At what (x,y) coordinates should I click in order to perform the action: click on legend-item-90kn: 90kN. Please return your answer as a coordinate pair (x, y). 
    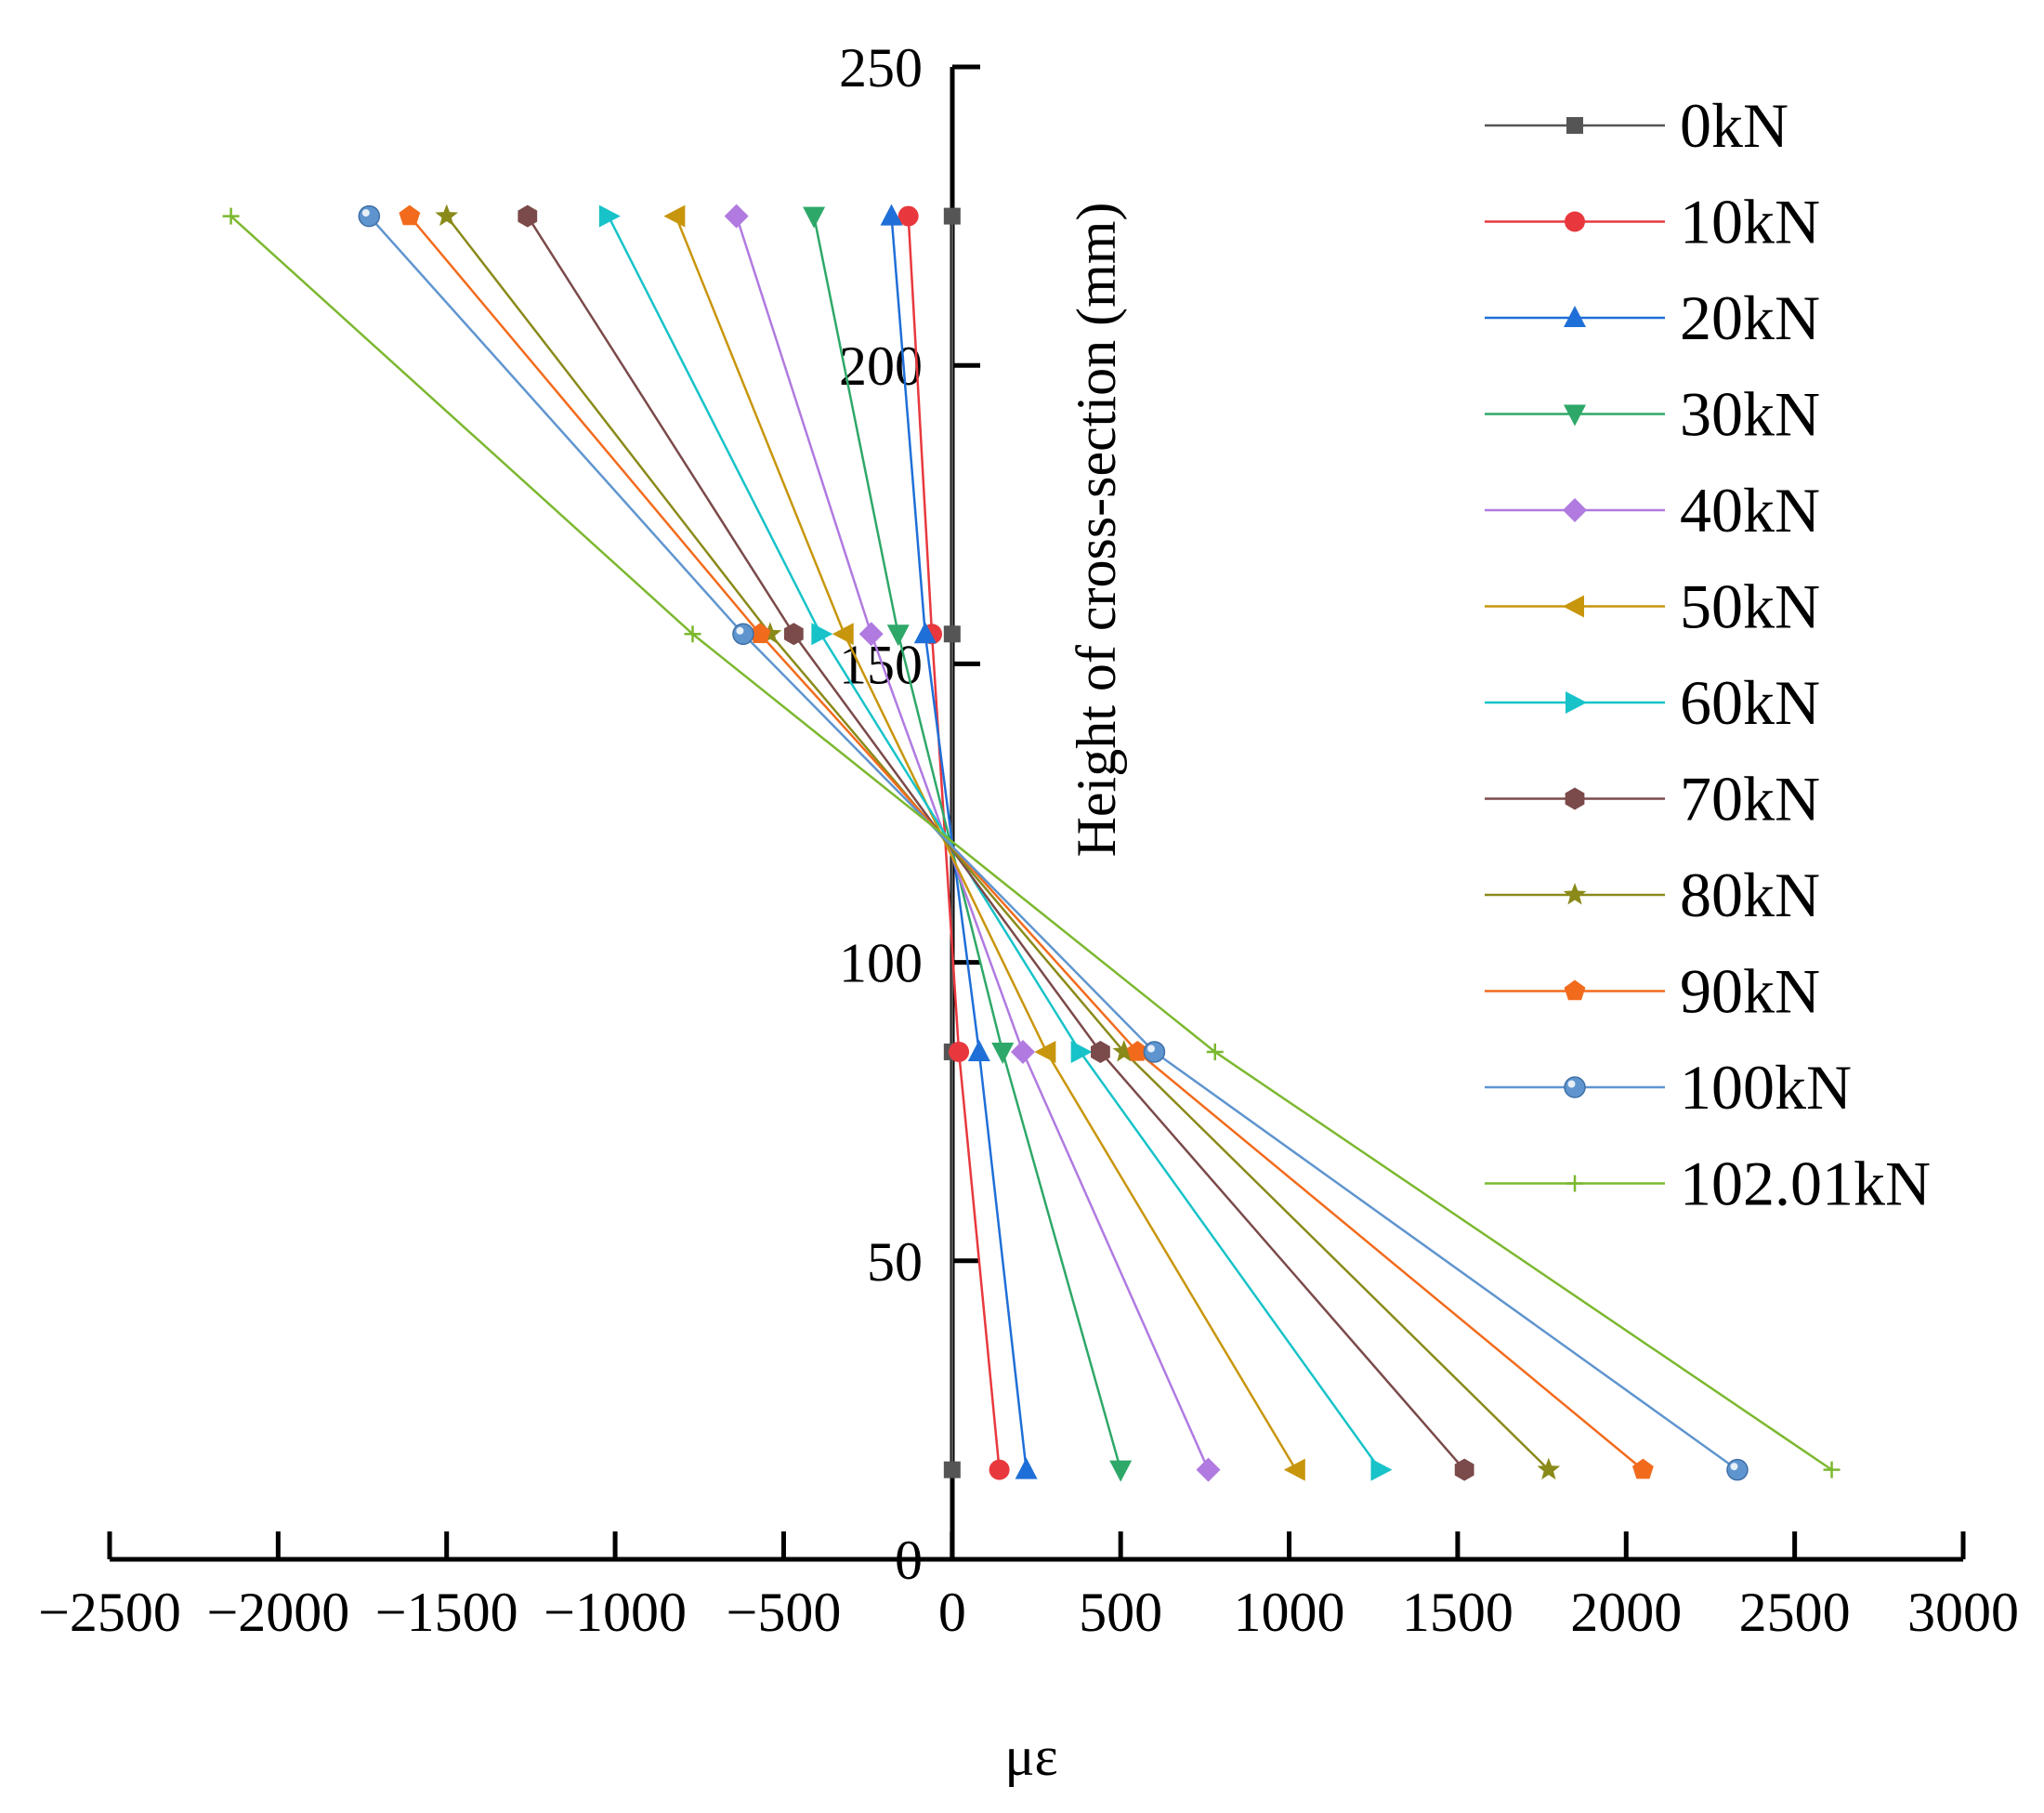
    Looking at the image, I should click on (1652, 991).